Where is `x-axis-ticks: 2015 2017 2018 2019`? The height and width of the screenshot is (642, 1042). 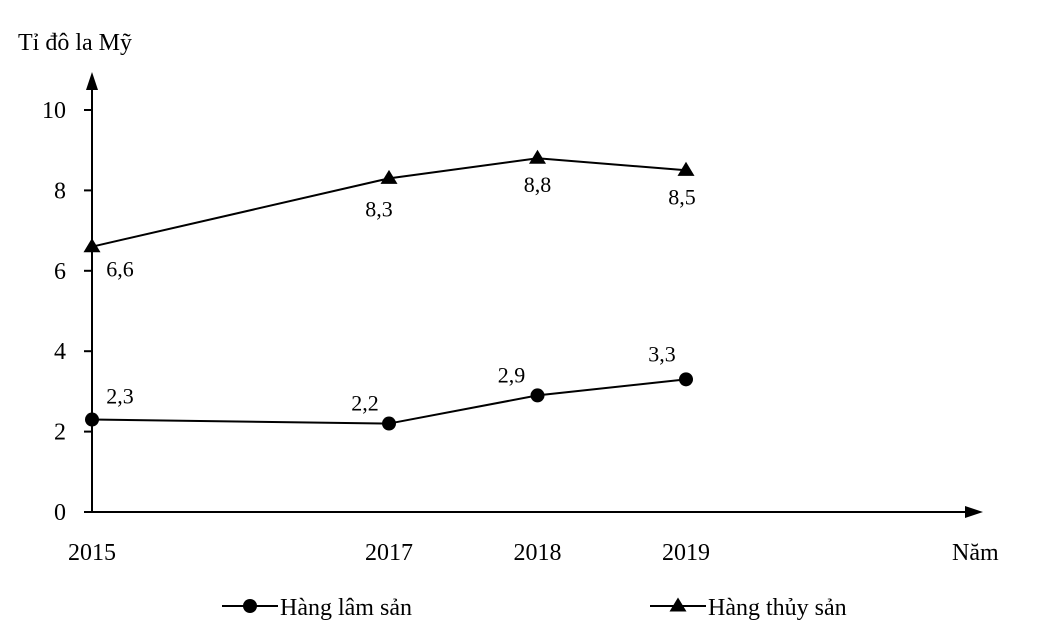
x-axis-ticks: 2015 2017 2018 2019 is located at coordinates (389, 553).